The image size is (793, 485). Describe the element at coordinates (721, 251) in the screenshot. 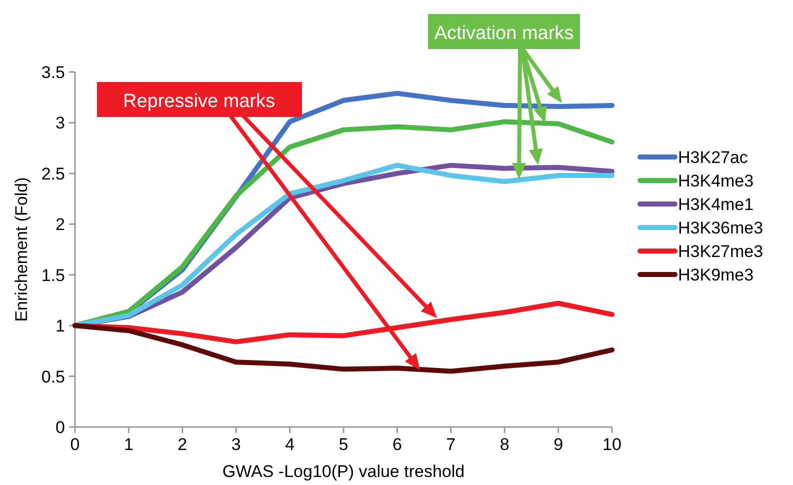

I see `legend-label: H3K27me3` at that location.